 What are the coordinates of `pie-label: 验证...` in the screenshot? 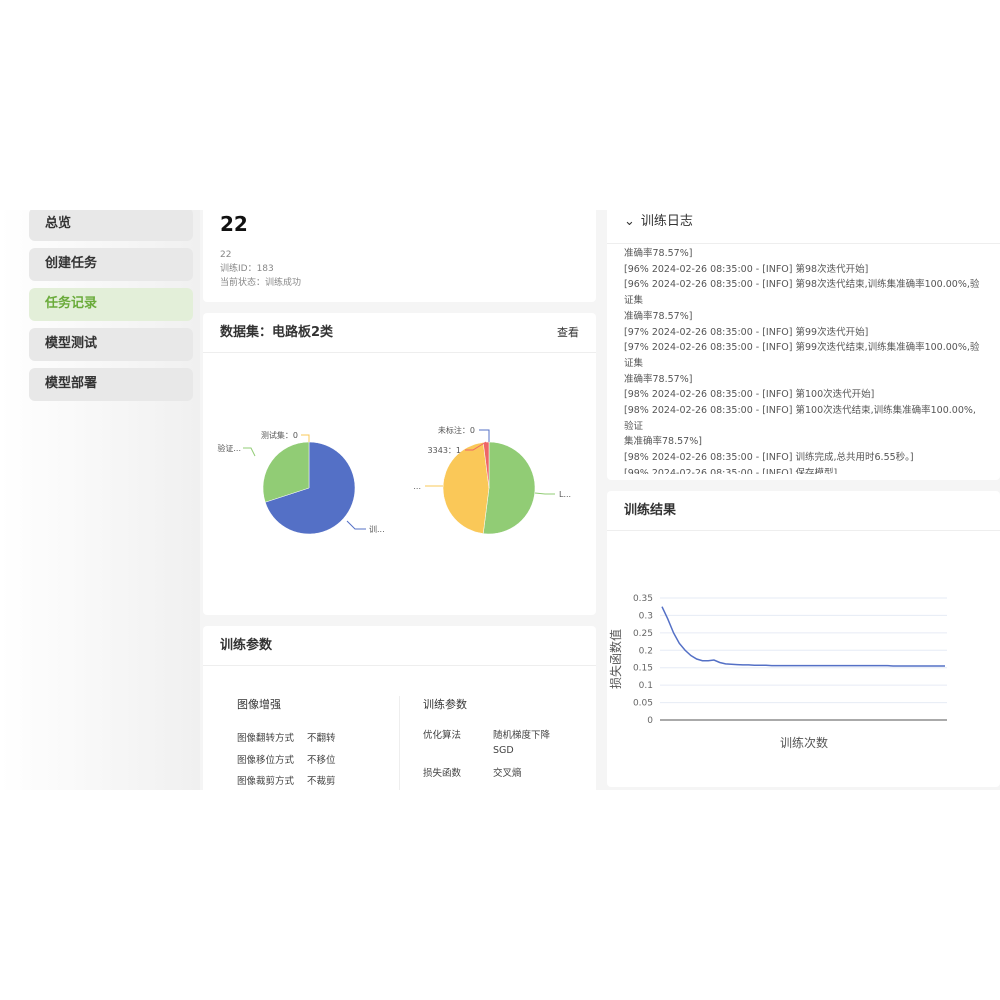 It's located at (229, 448).